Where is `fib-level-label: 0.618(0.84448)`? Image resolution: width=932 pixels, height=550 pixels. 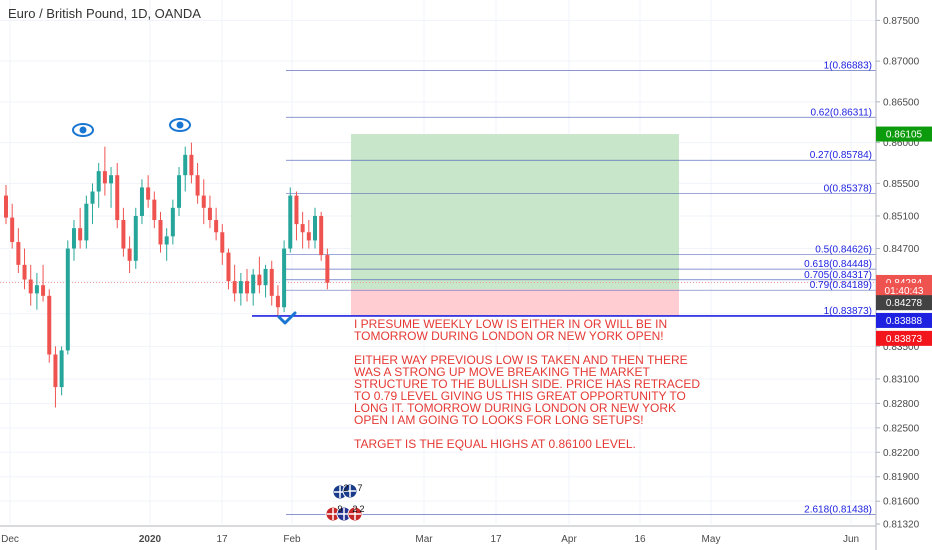 fib-level-label: 0.618(0.84448) is located at coordinates (838, 264).